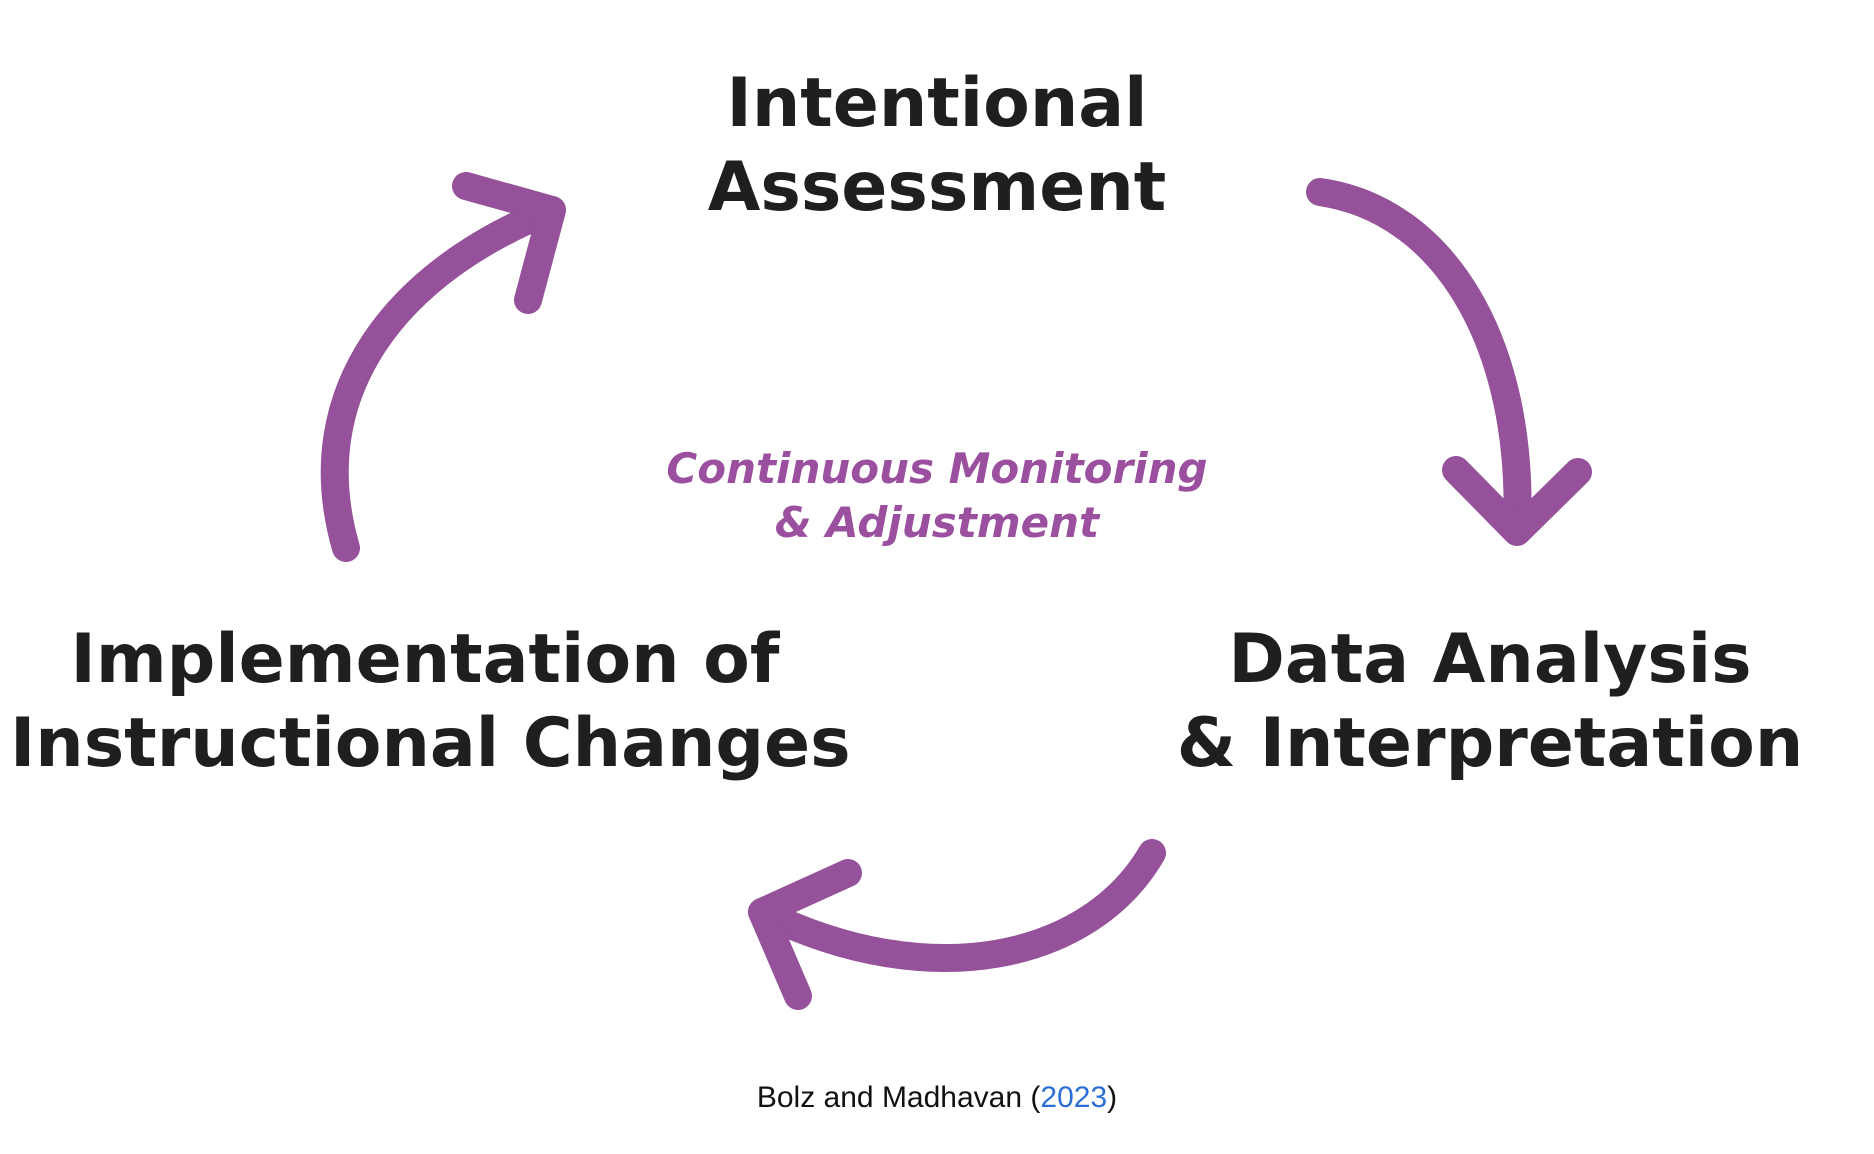  I want to click on arrow-top-right, so click(1419, 361).